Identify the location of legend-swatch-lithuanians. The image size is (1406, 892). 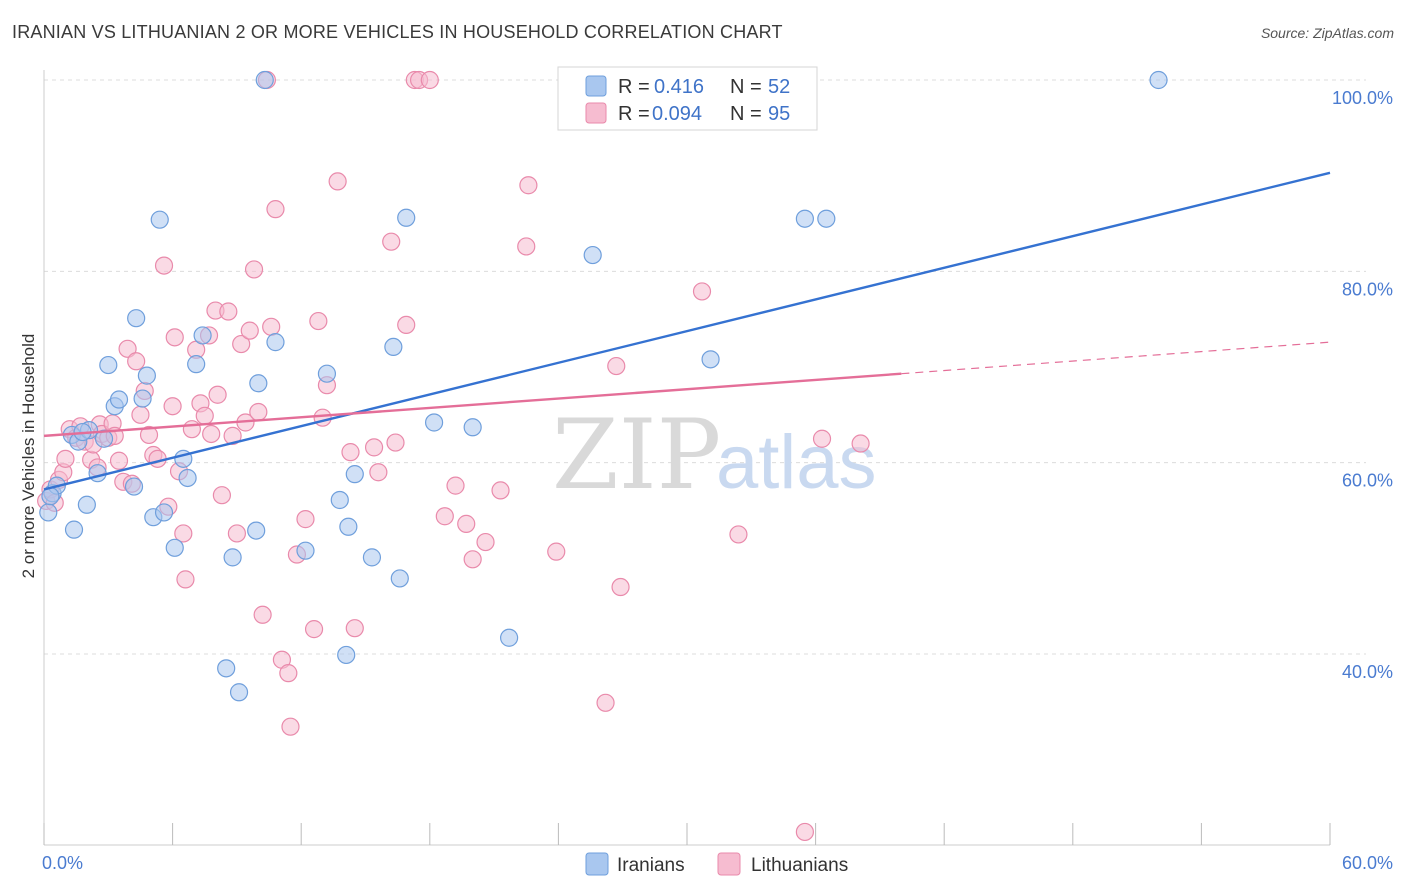
(596, 113).